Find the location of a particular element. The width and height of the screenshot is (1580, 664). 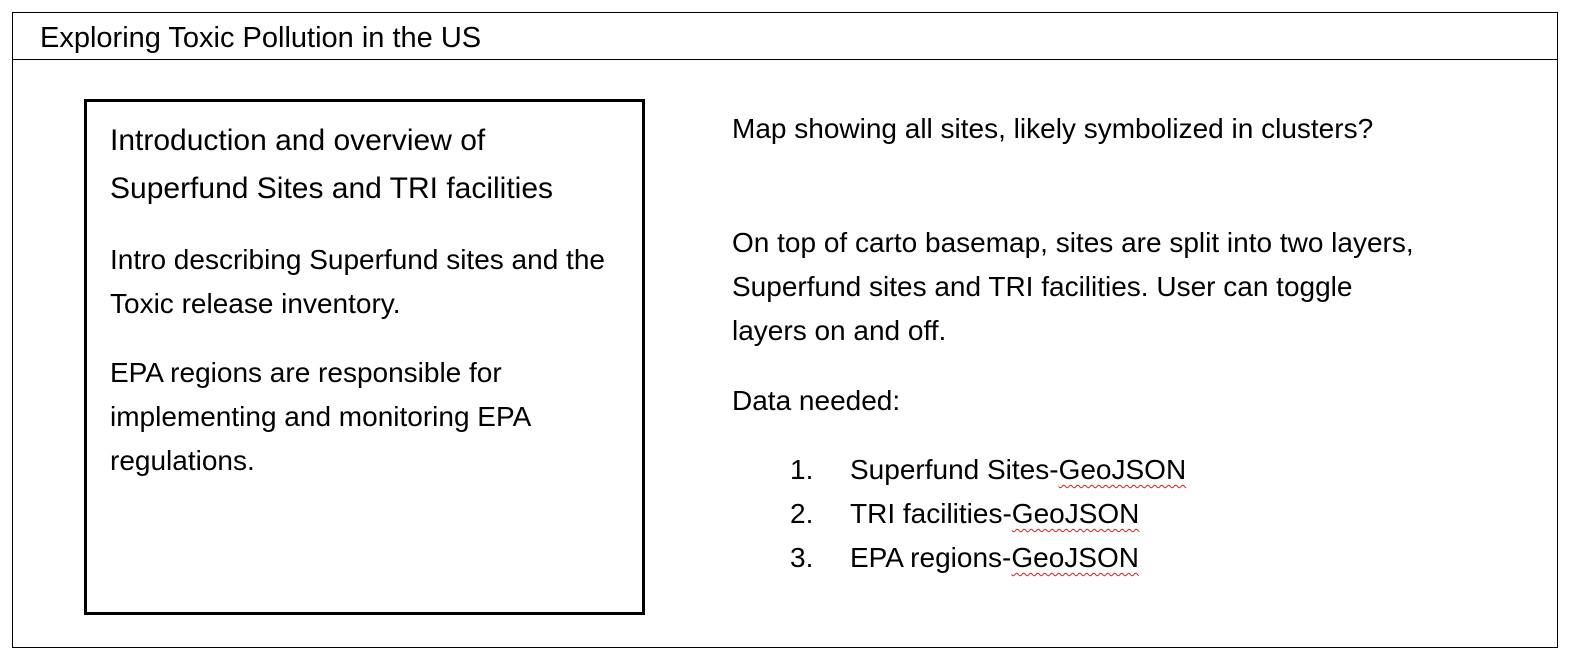

data-needed-label: Data needed: is located at coordinates (816, 400).